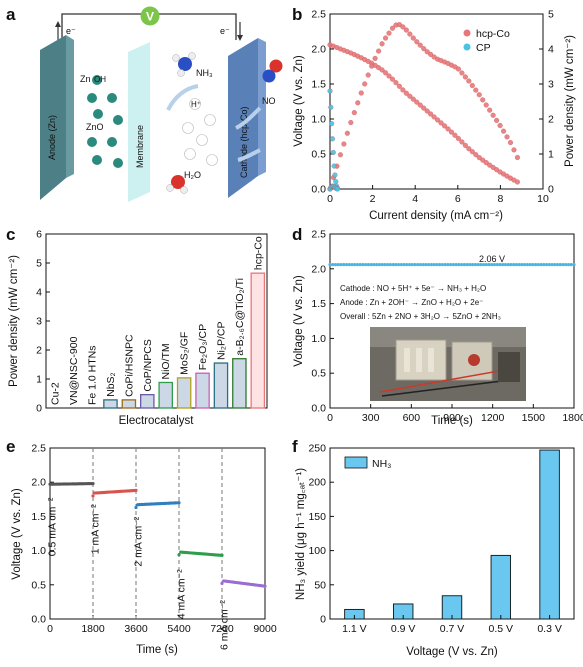  I want to click on b-y2-tick-label: 3, so click(551, 85).